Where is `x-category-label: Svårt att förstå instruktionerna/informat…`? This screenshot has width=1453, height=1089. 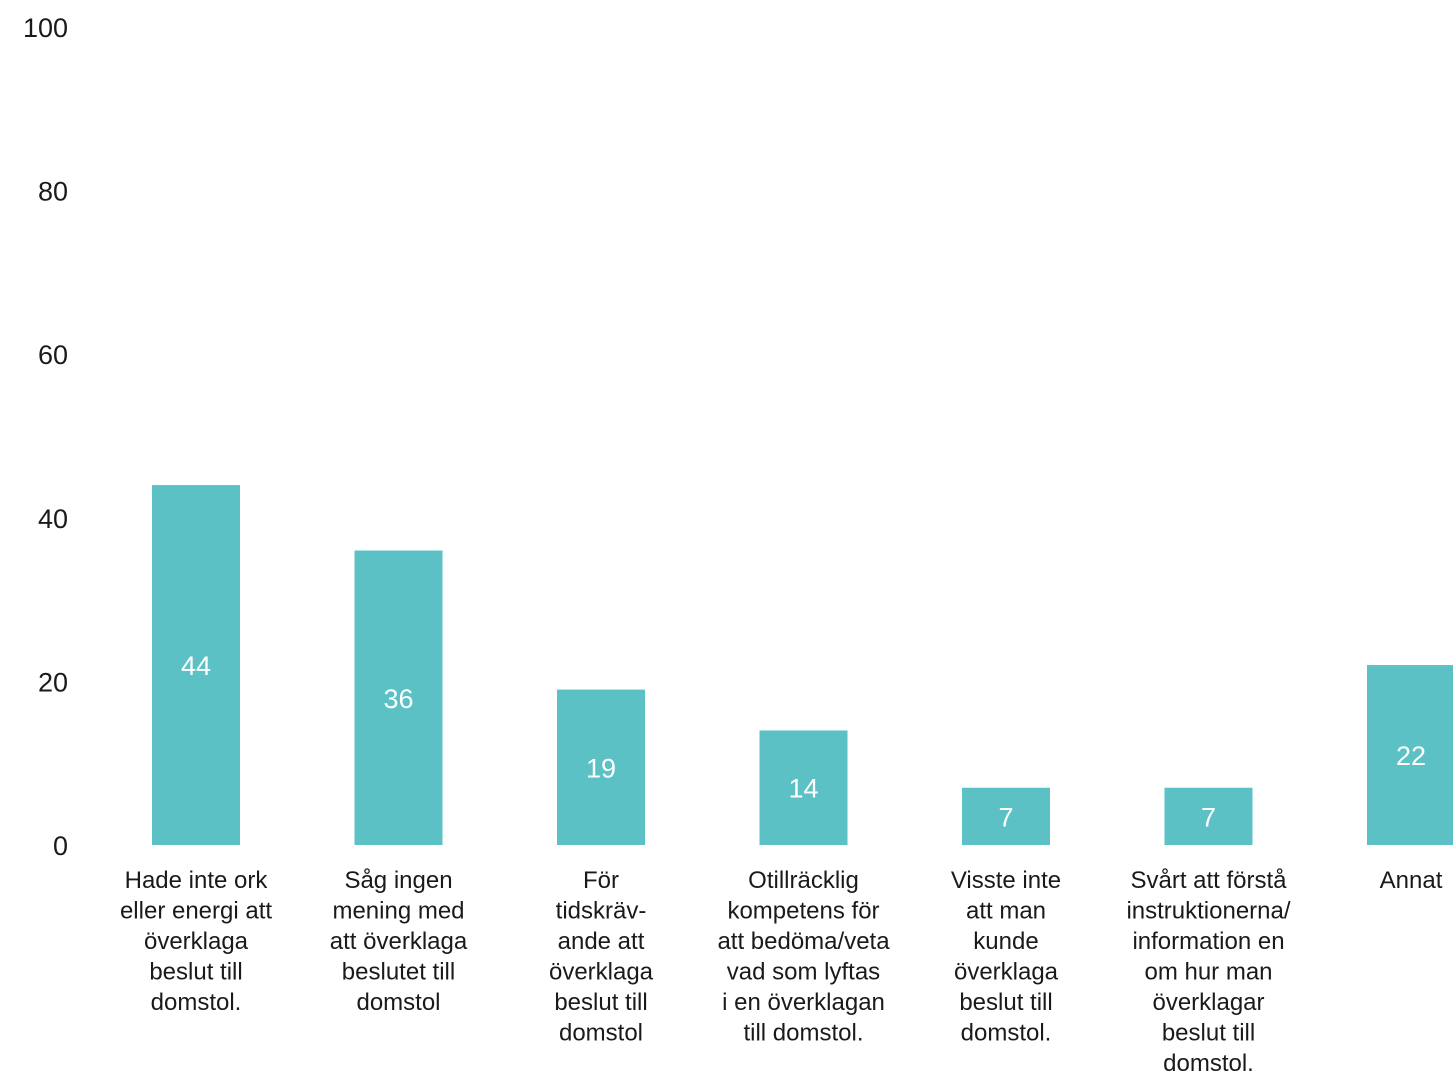
x-category-label: Svårt att förstå instruktionerna/informat… is located at coordinates (1208, 972).